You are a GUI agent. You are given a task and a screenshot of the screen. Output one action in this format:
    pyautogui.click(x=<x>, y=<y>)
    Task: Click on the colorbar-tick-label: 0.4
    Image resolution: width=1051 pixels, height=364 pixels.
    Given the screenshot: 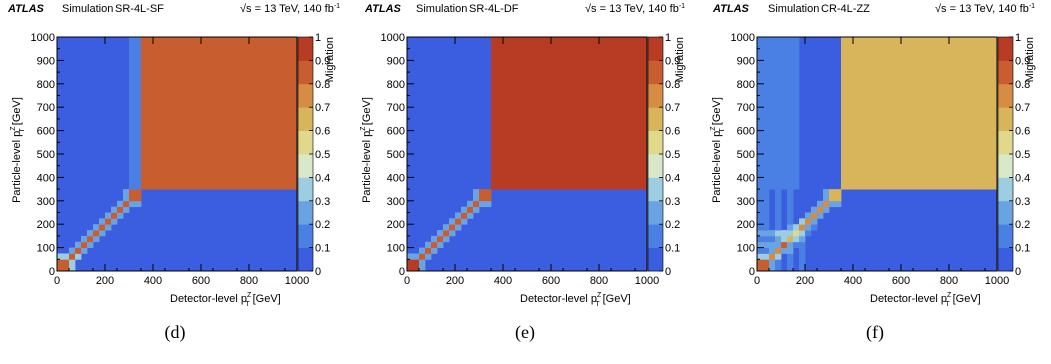 What is the action you would take?
    pyautogui.click(x=1022, y=178)
    